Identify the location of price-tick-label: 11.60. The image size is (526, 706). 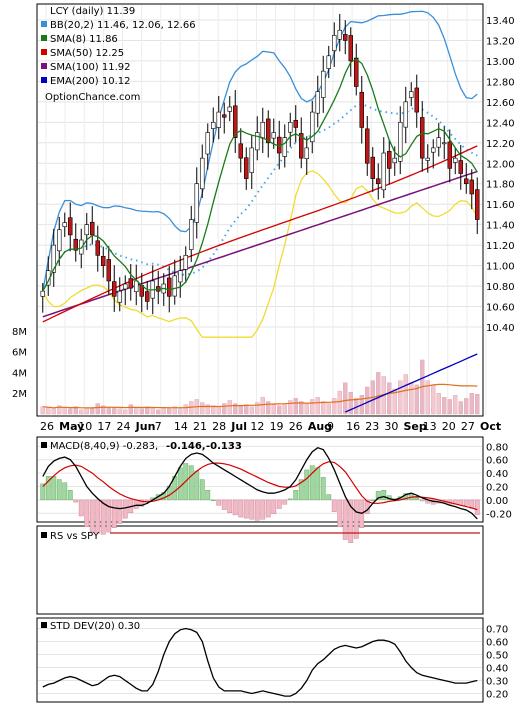
(500, 205).